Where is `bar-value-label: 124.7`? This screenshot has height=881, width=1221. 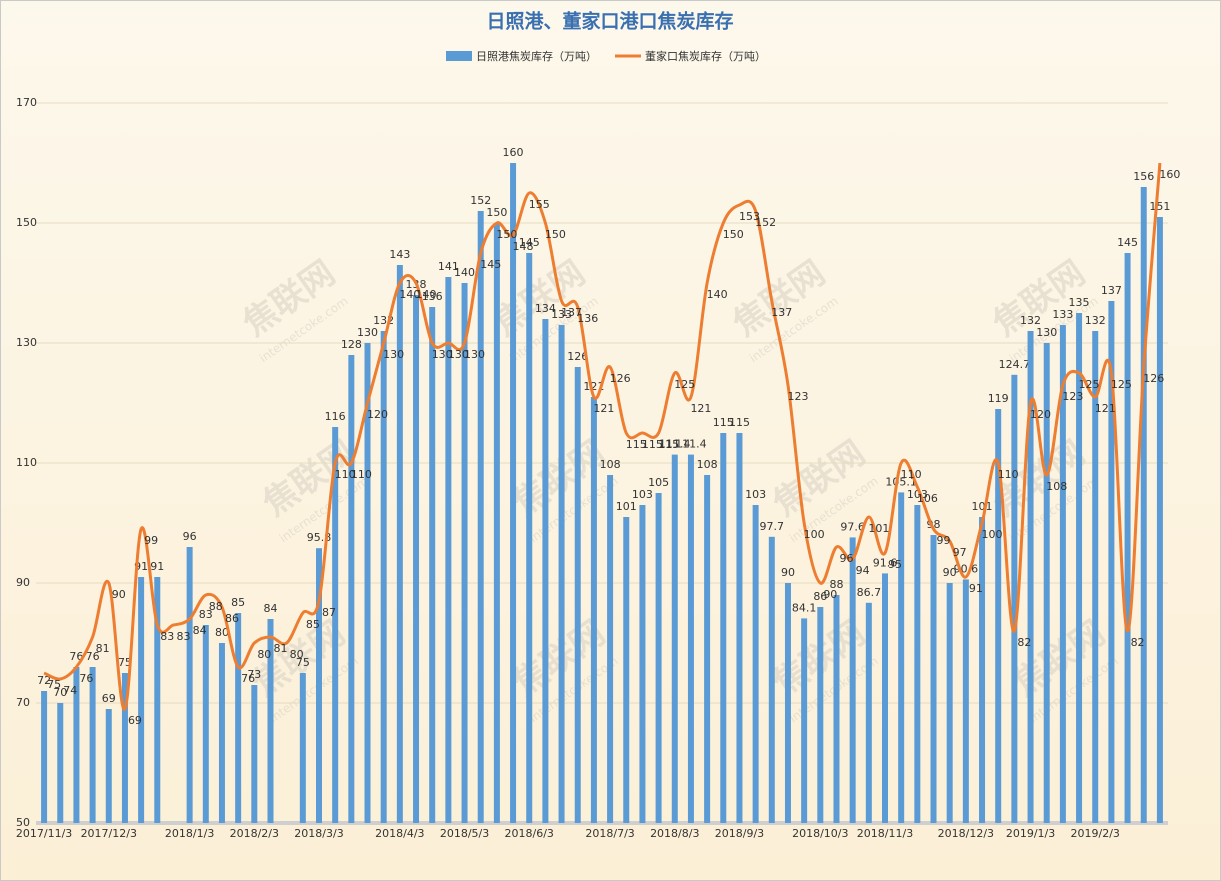
bar-value-label: 124.7 is located at coordinates (1015, 364).